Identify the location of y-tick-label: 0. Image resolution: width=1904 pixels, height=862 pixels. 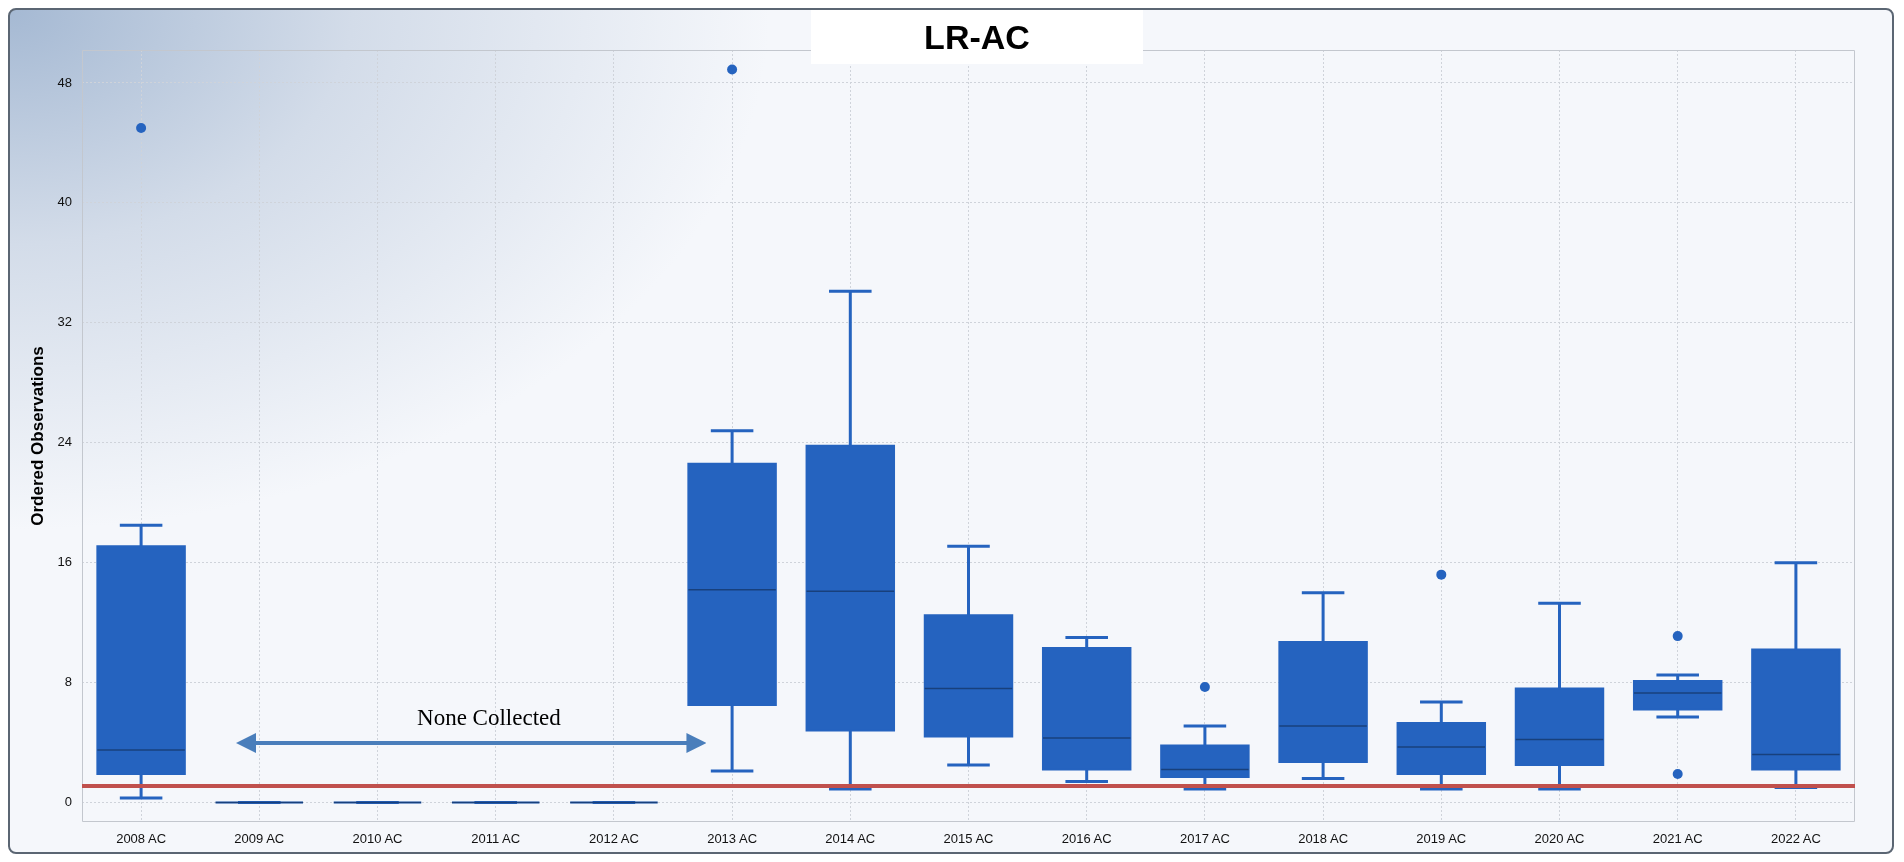
(68, 802).